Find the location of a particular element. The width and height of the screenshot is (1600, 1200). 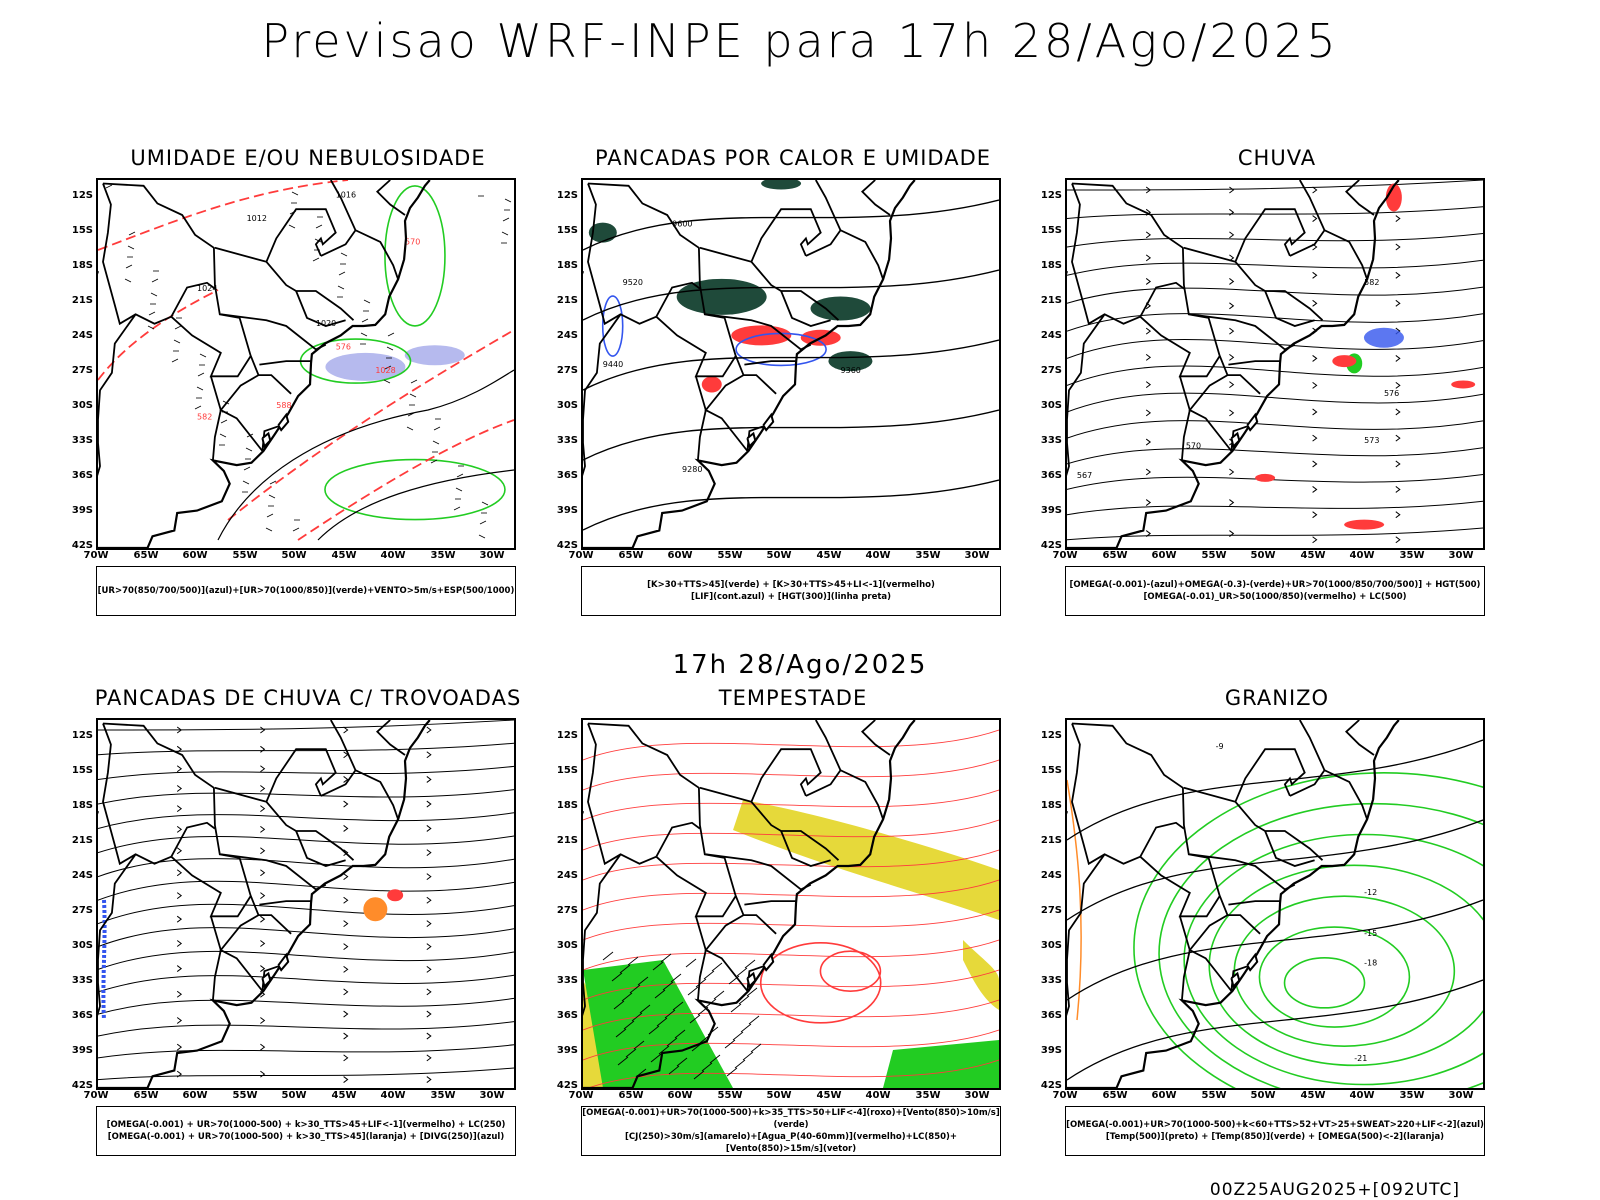

longitude-label: 30W is located at coordinates (492, 1095).